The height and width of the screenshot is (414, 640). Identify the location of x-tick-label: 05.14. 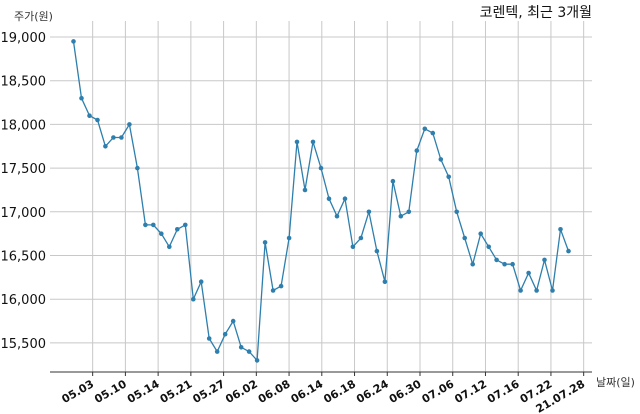
(143, 391).